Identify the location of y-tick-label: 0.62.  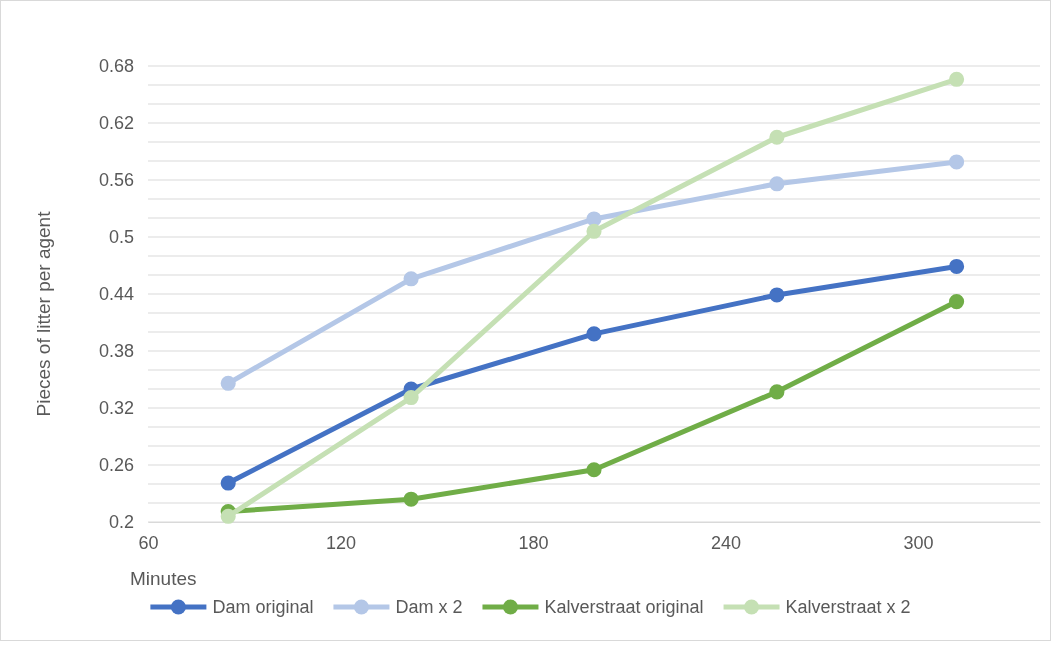
(116, 123).